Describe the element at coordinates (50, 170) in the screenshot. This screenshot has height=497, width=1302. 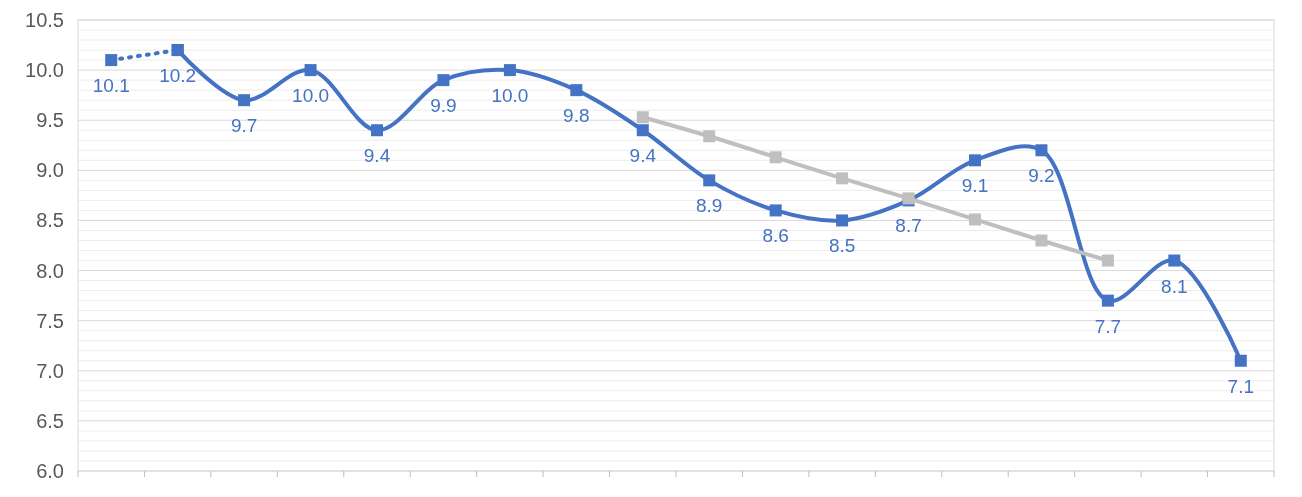
I see `y-tick-label: 9.0` at that location.